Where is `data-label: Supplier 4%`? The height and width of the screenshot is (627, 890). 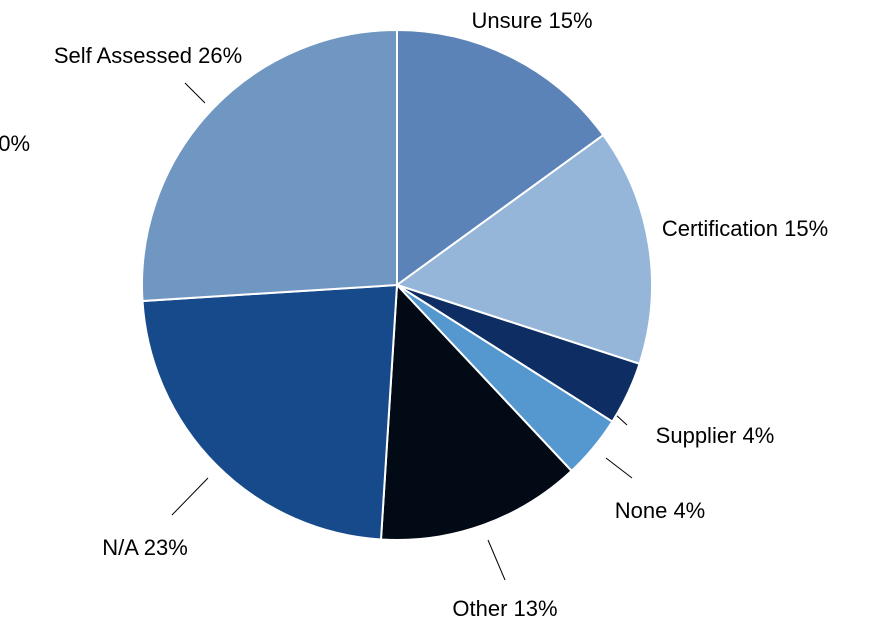
data-label: Supplier 4% is located at coordinates (715, 435).